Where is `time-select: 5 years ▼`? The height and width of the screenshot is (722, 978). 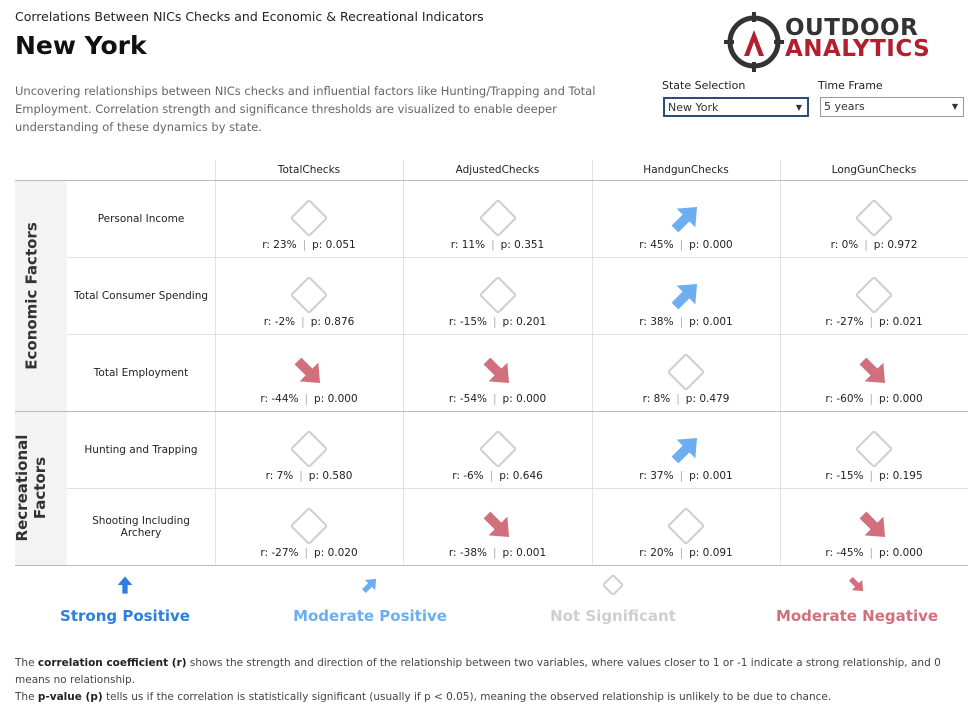 time-select: 5 years ▼ is located at coordinates (892, 107).